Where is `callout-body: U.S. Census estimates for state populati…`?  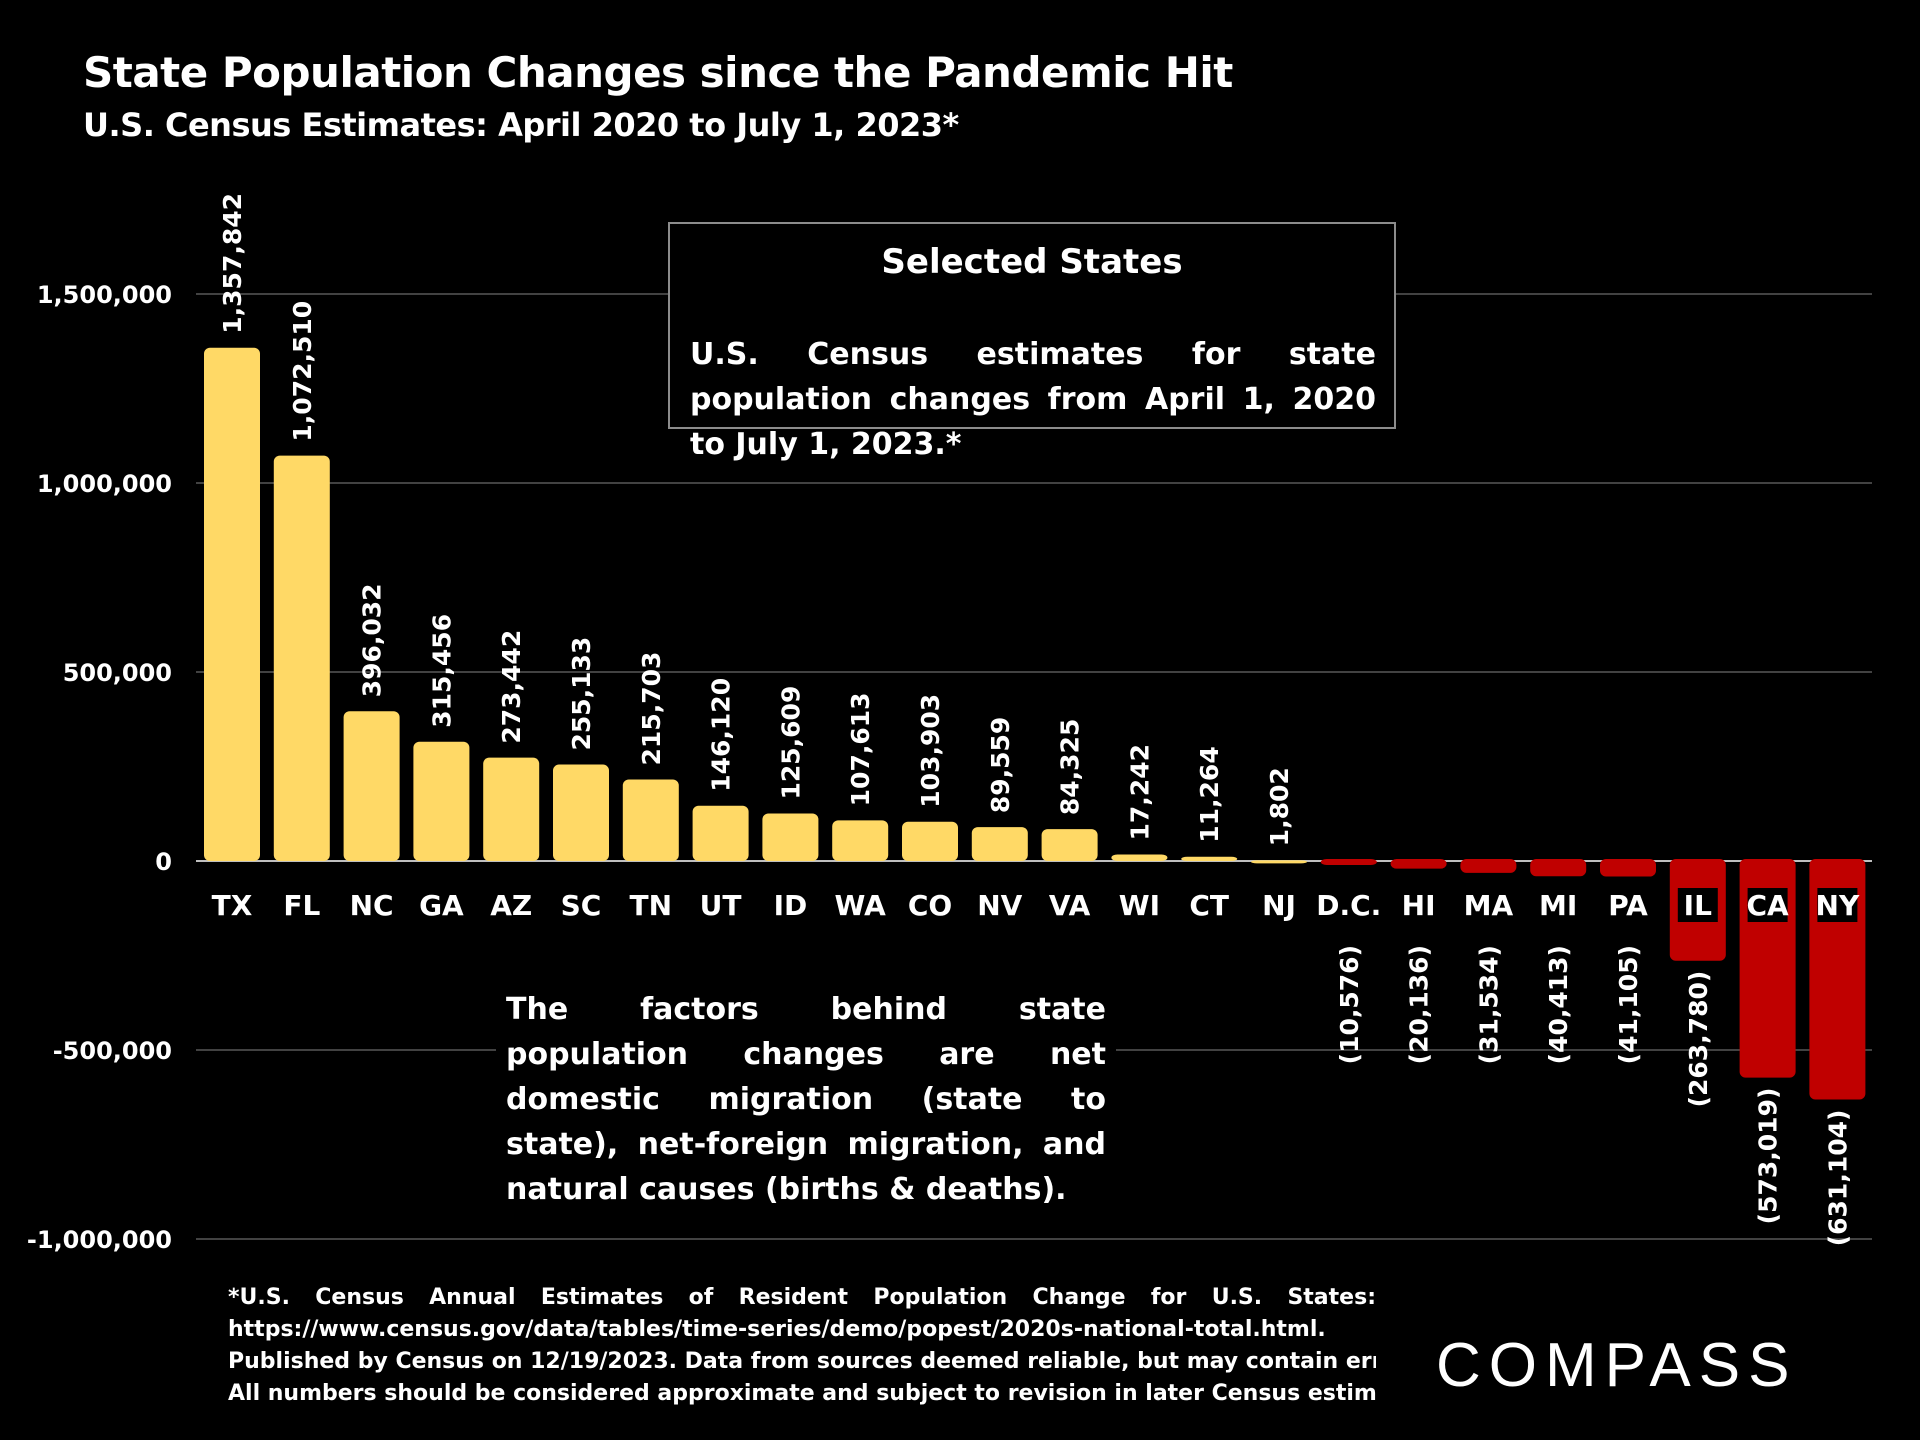 callout-body: U.S. Census estimates for state populati… is located at coordinates (1033, 399).